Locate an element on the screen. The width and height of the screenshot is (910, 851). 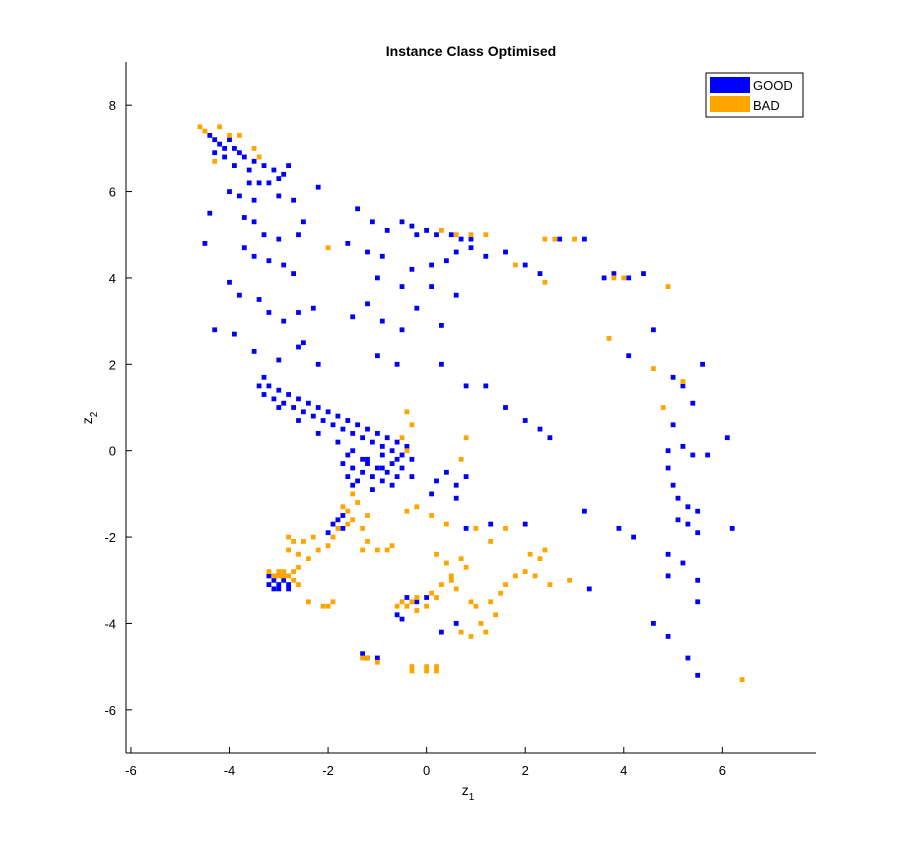
y-axis-label: z2 is located at coordinates (89, 417).